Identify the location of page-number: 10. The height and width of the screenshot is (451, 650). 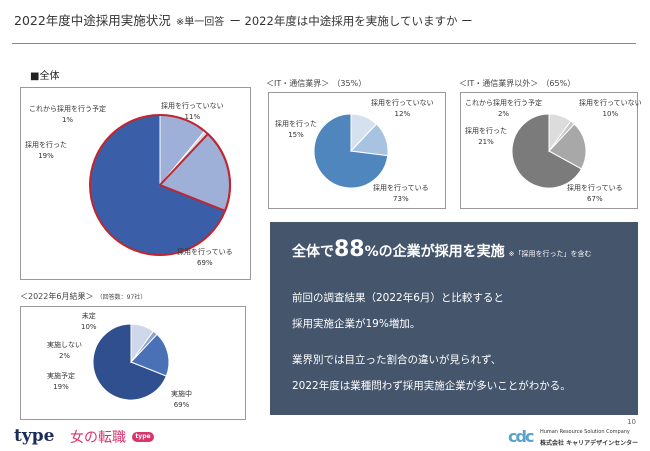
(631, 422).